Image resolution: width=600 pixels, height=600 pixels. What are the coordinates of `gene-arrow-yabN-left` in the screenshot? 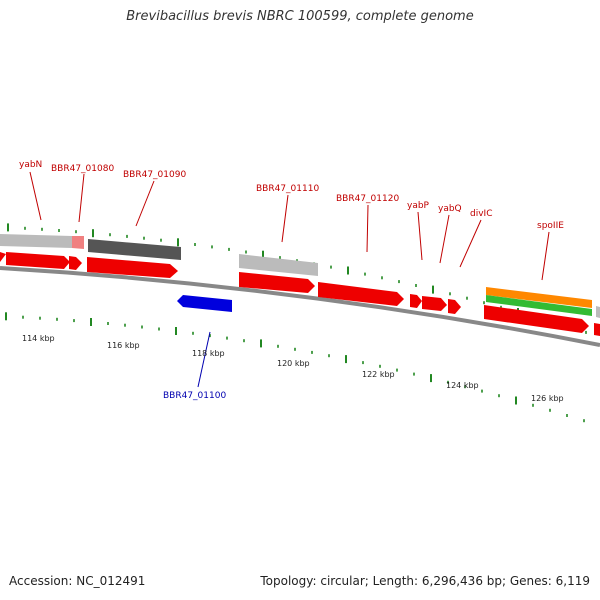 It's located at (3, 257).